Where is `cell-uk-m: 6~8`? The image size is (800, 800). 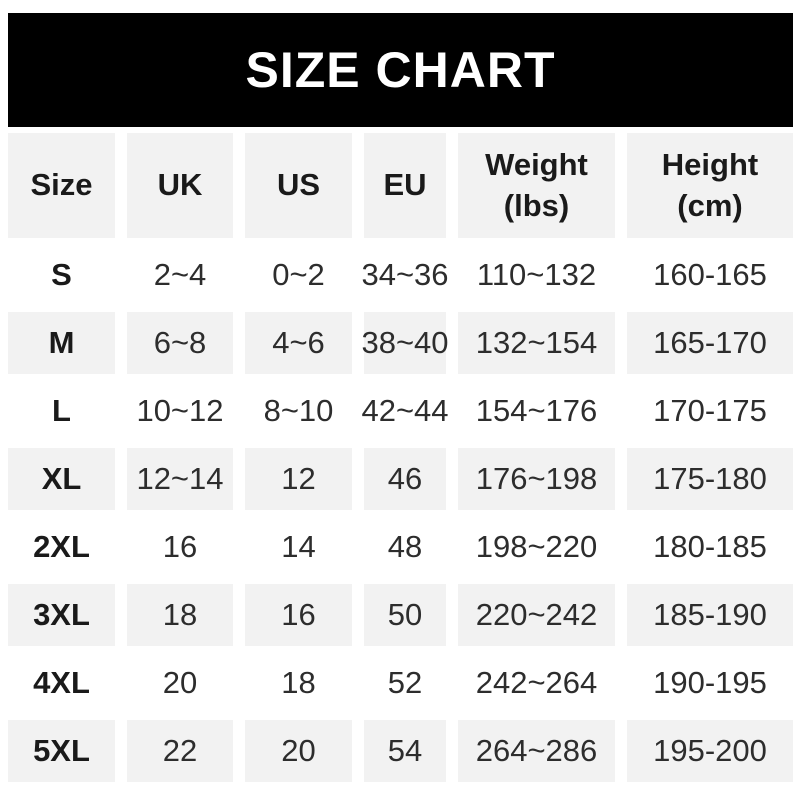 cell-uk-m: 6~8 is located at coordinates (180, 343).